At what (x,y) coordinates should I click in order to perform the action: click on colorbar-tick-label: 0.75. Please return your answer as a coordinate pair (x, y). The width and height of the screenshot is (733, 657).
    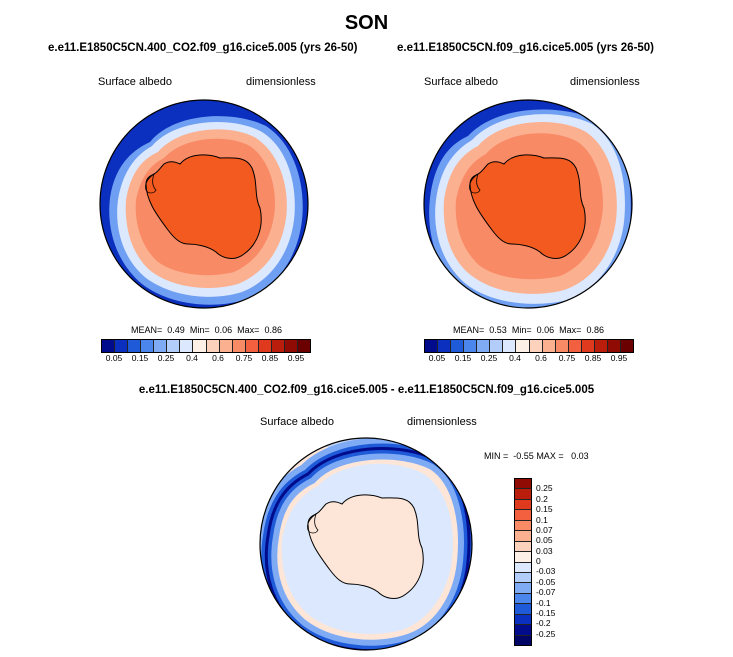
    Looking at the image, I should click on (244, 358).